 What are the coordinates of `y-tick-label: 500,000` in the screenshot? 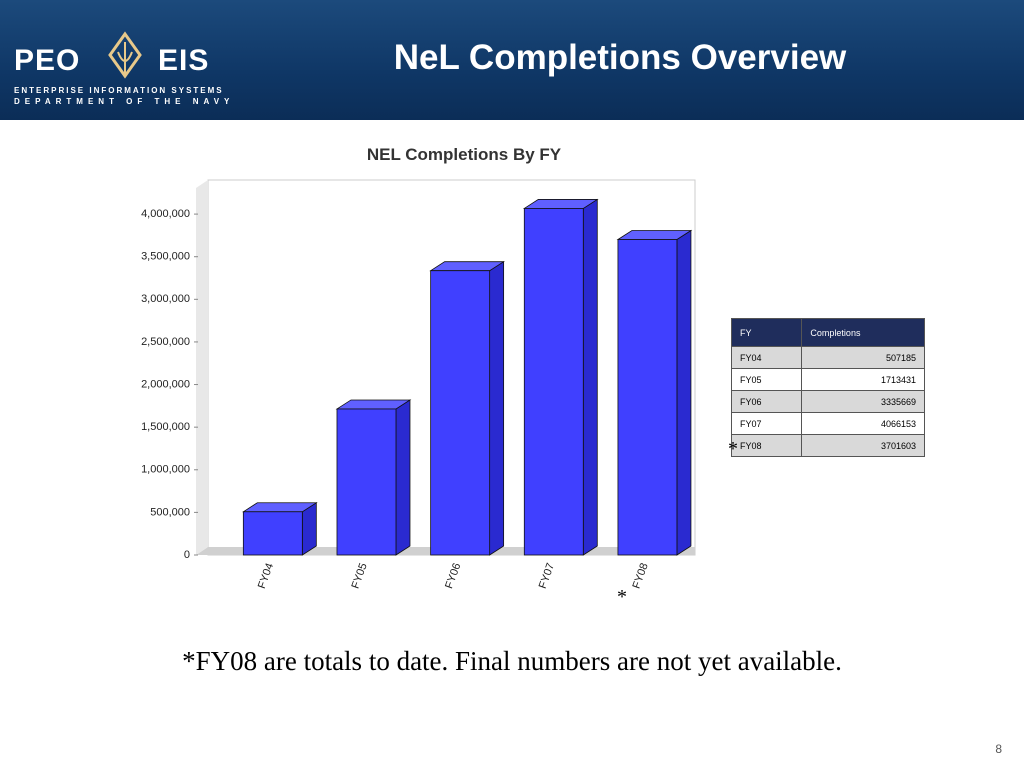 It's located at (170, 512).